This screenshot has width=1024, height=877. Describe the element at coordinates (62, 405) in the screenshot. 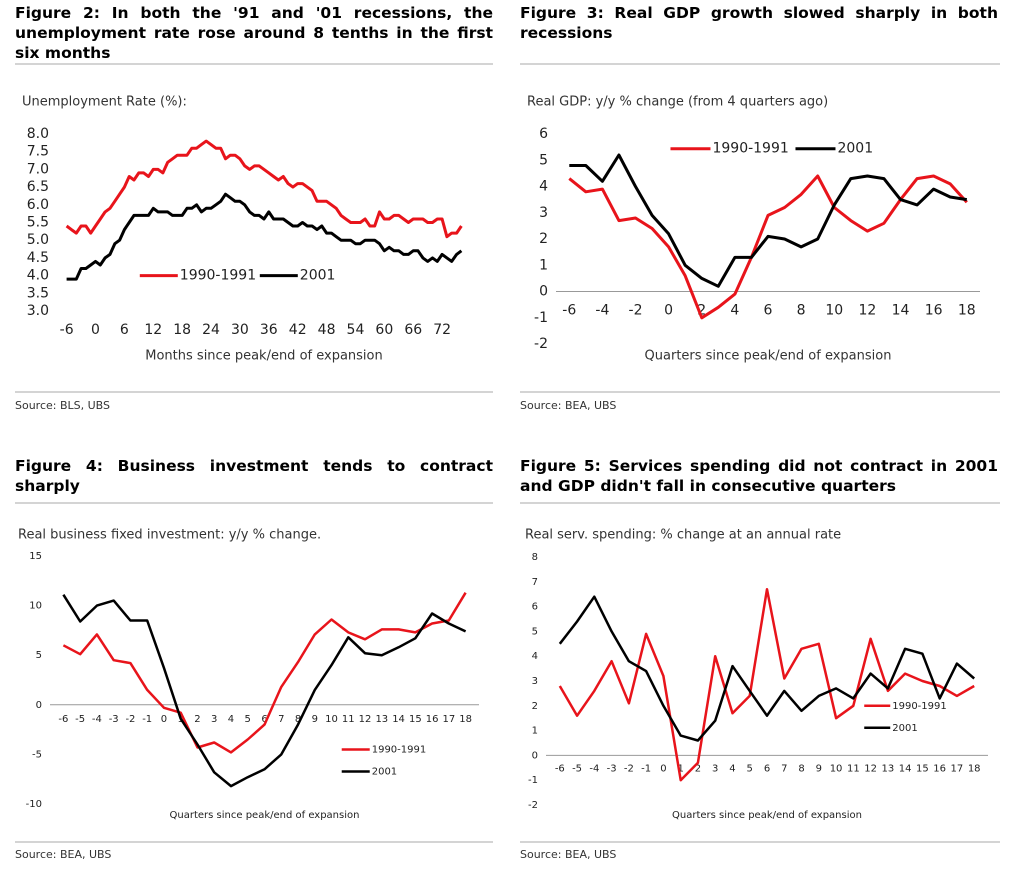

I see `source: Source: BLS, UBS` at that location.